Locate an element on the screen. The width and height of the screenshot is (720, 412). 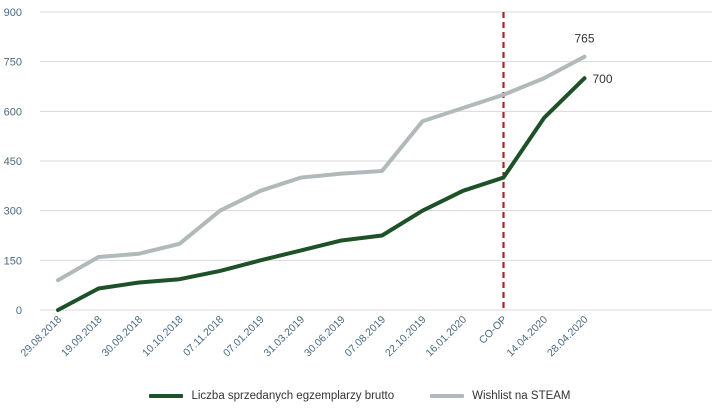
legend-item-sales: Liczba sprzedanych egzemplarzy brutto is located at coordinates (271, 396).